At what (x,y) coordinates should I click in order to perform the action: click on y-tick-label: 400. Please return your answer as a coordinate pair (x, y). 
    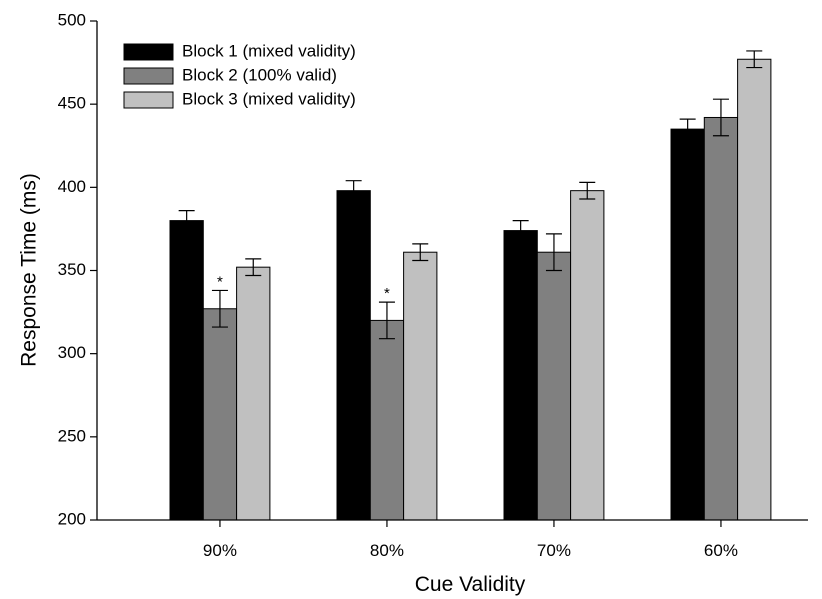
    Looking at the image, I should click on (72, 186).